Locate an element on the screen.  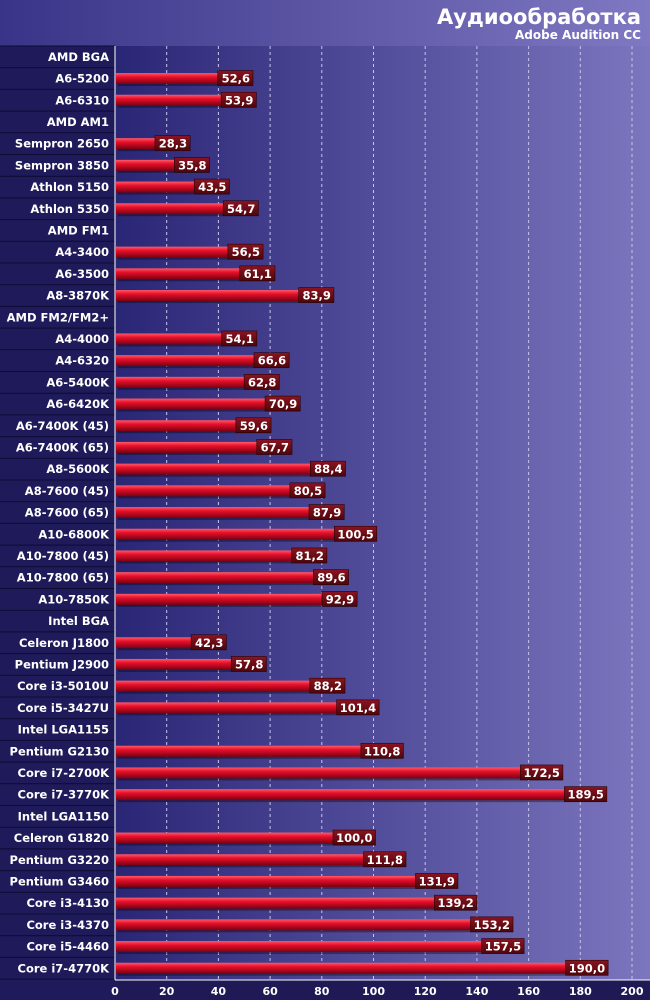
category-label: Core i3-4130 is located at coordinates (67, 903).